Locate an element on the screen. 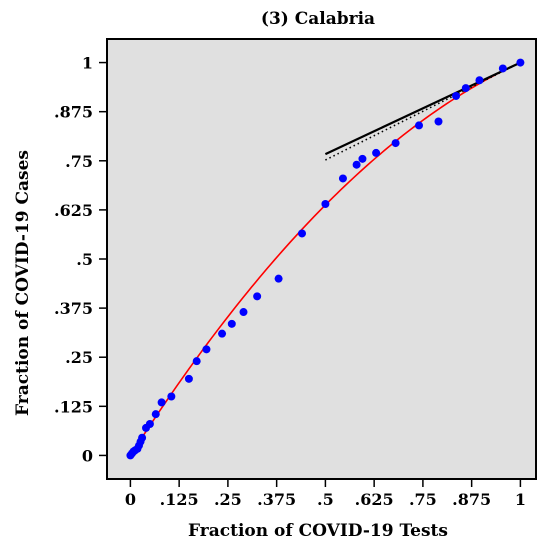 The width and height of the screenshot is (539, 545). x-tick-label: 1 is located at coordinates (520, 499).